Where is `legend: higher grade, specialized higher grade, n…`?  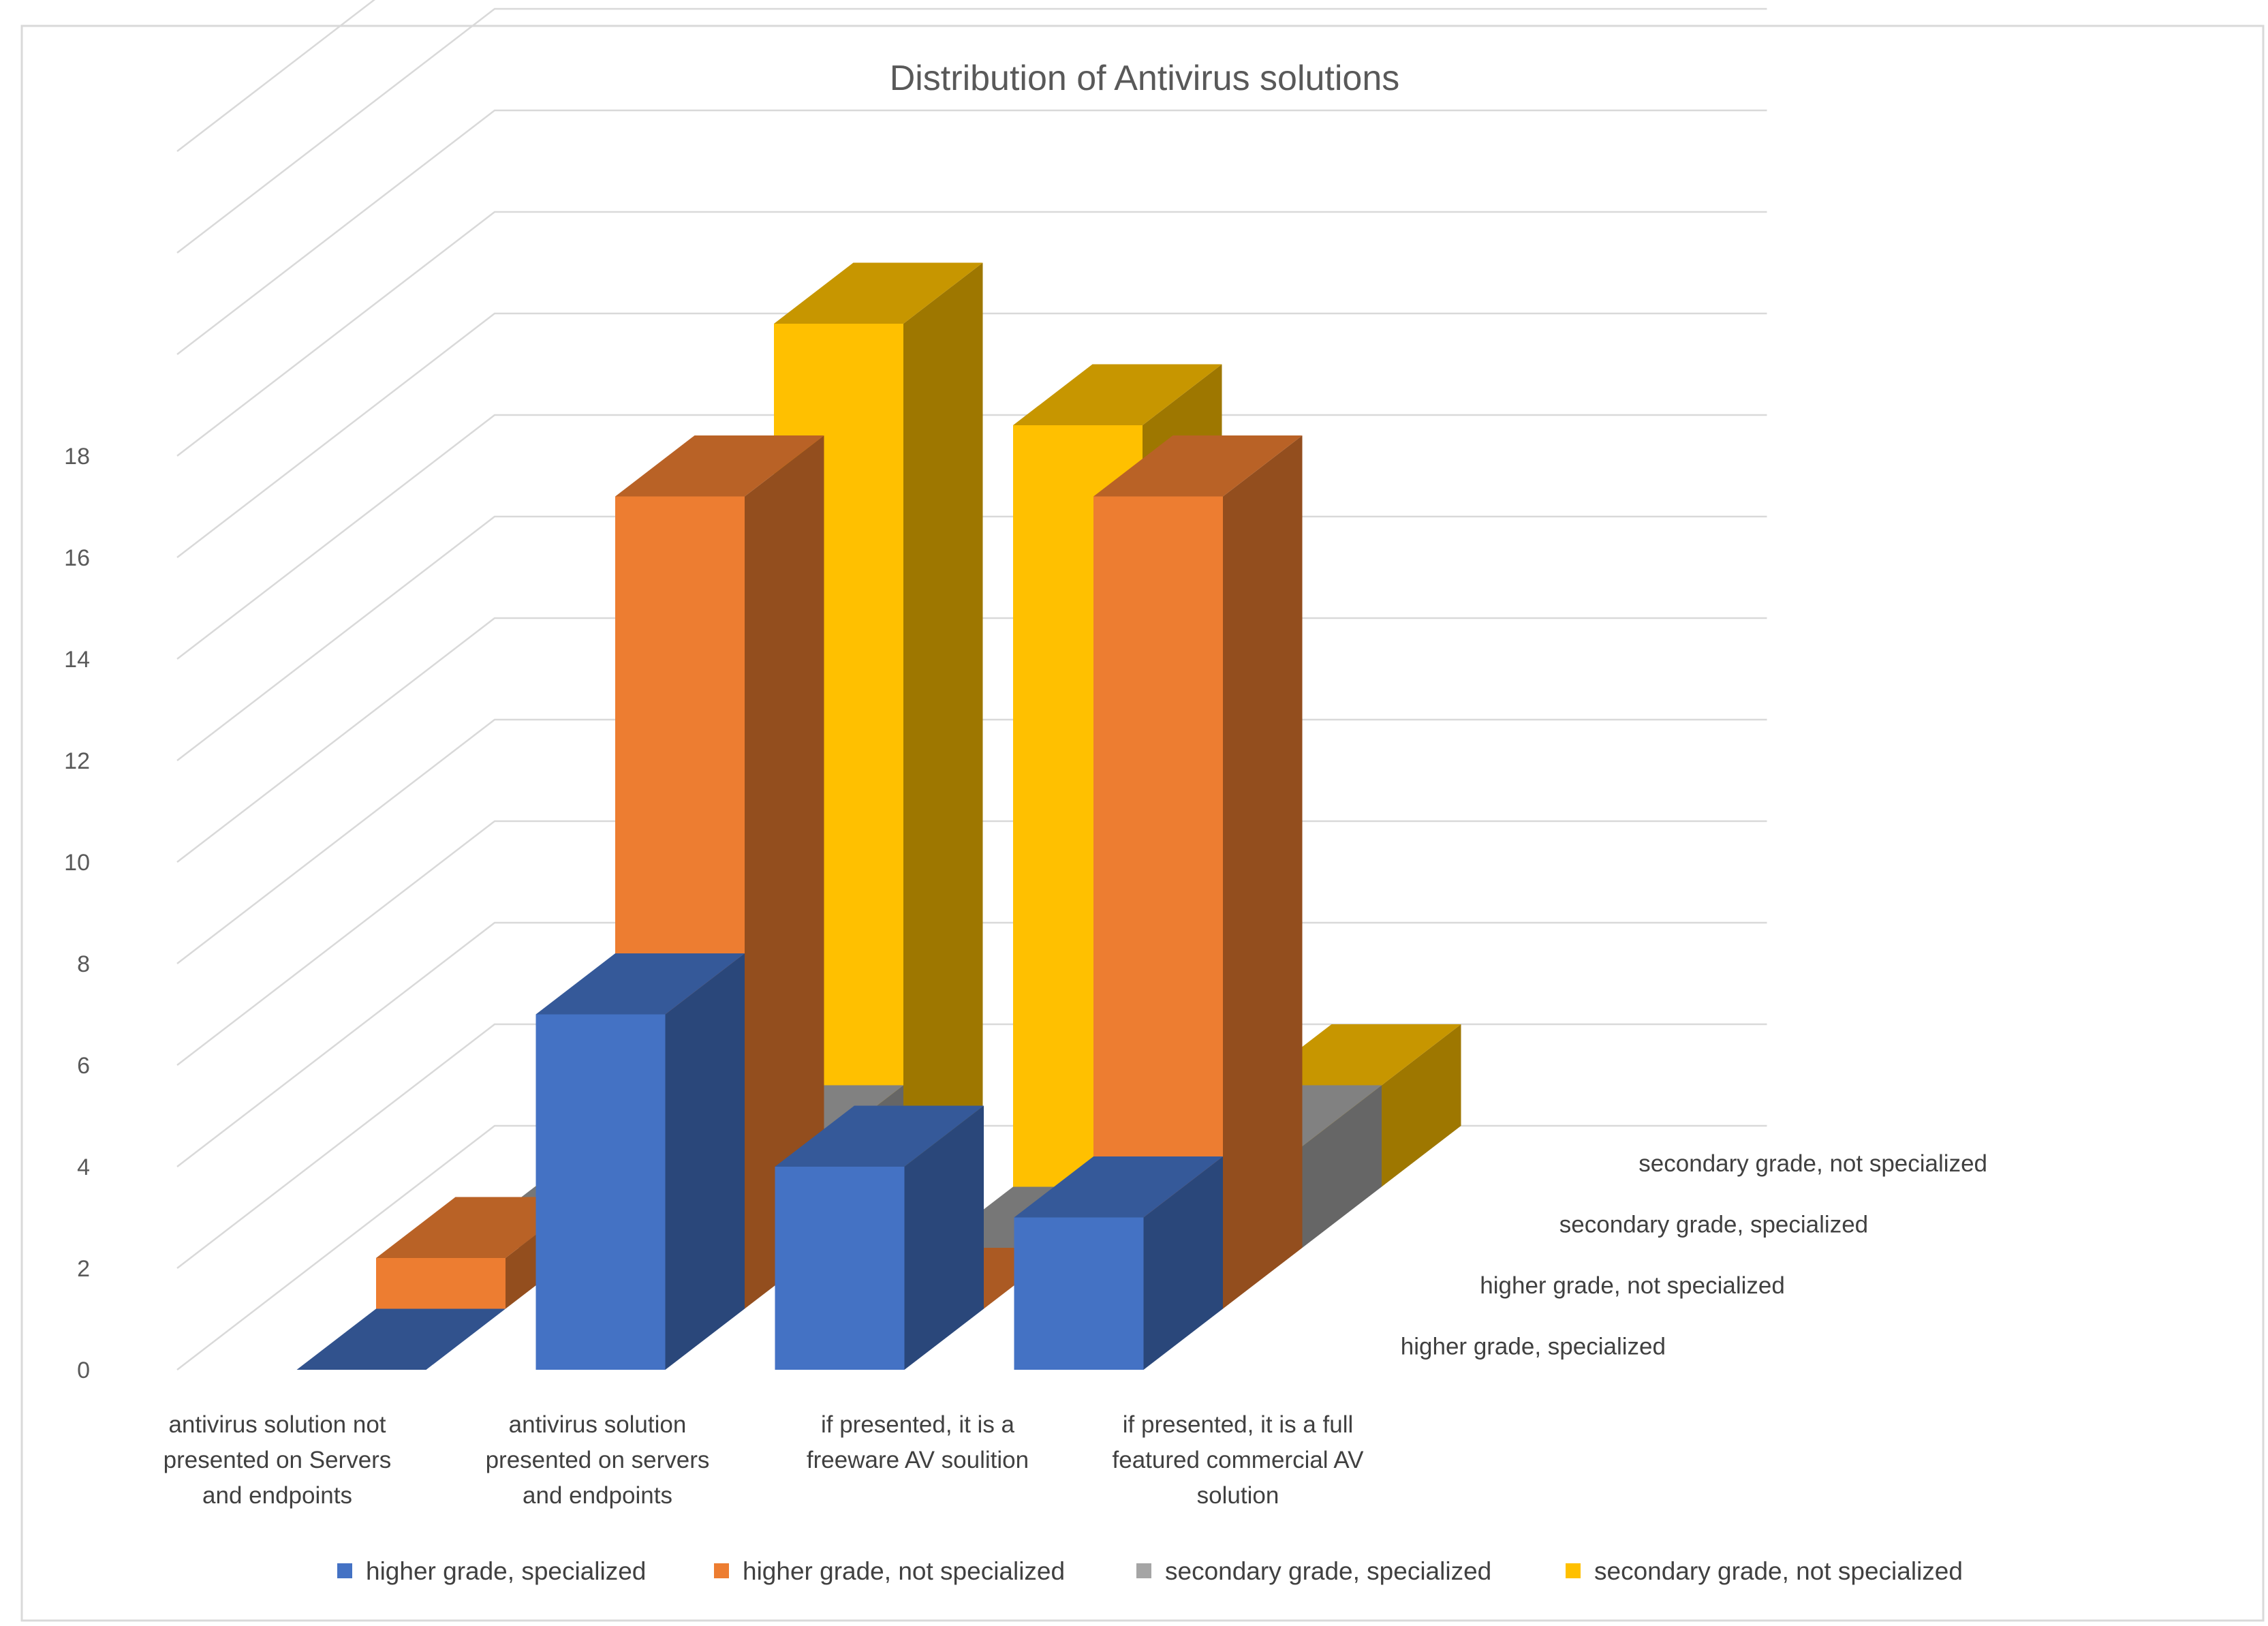
legend: higher grade, specialized higher grade, n… is located at coordinates (1150, 1571).